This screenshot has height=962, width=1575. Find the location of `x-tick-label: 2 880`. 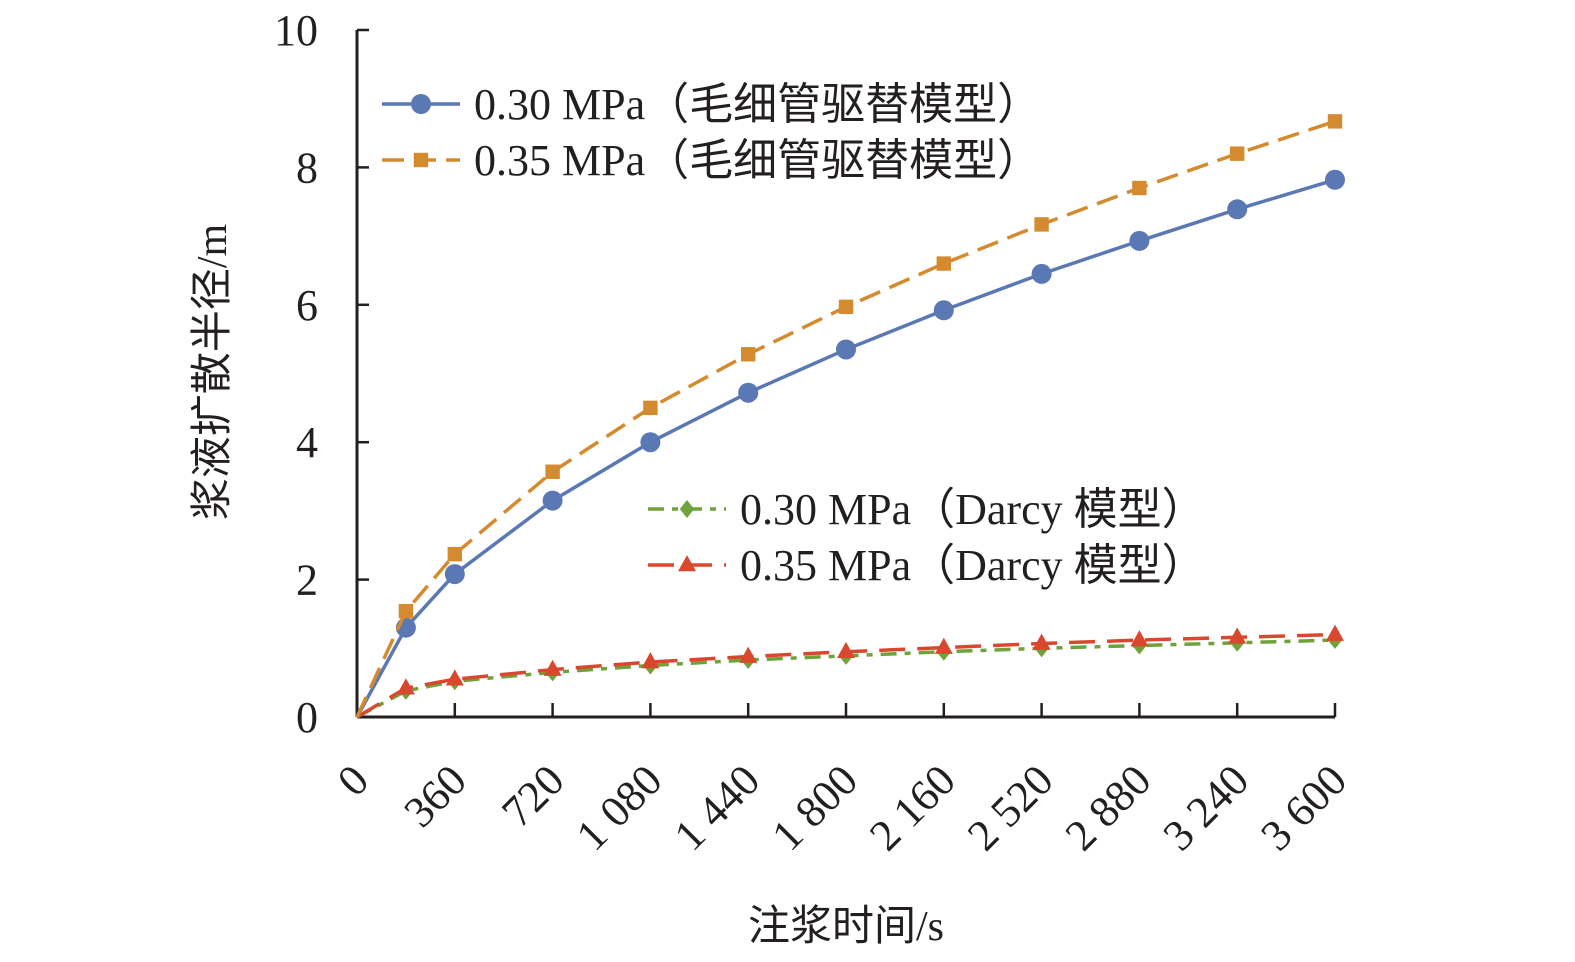

x-tick-label: 2 880 is located at coordinates (1108, 807).